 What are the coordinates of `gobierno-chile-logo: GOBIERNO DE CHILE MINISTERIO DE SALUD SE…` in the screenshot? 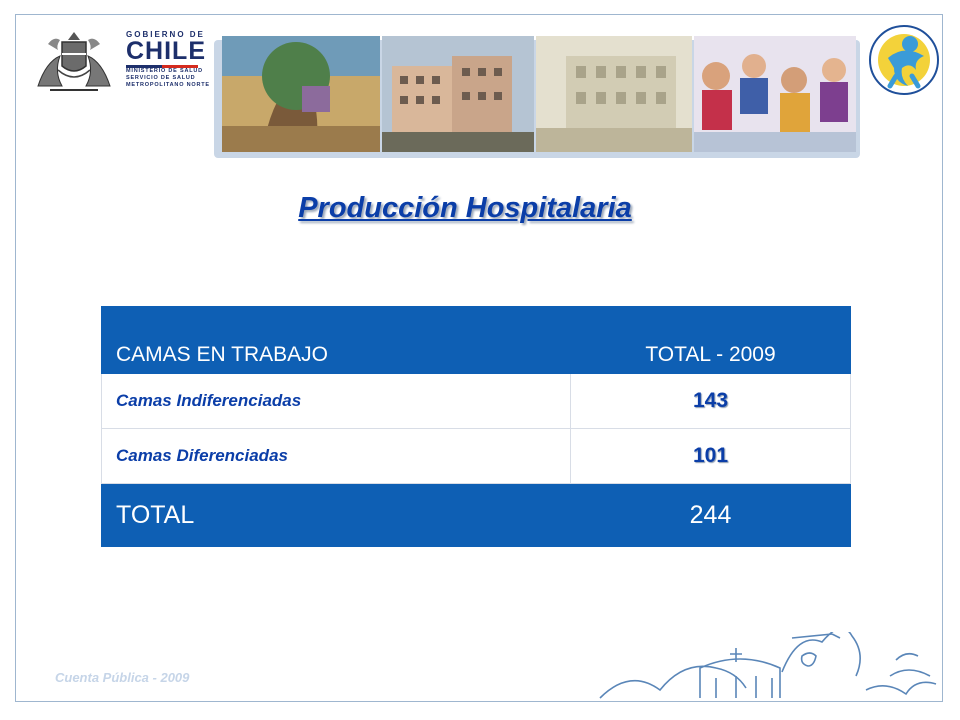 It's located at (118, 62).